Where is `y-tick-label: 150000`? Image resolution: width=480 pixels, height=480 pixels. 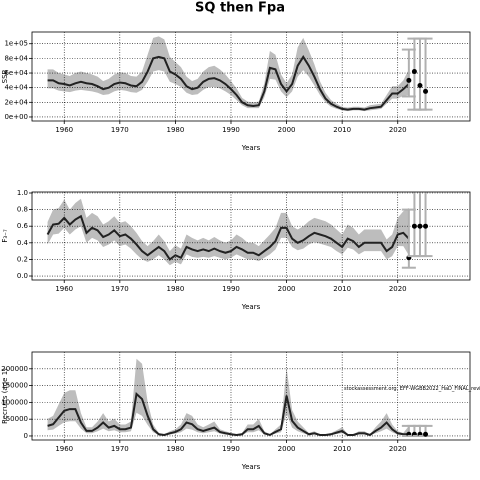
y-tick-label: 150000 is located at coordinates (14, 386).